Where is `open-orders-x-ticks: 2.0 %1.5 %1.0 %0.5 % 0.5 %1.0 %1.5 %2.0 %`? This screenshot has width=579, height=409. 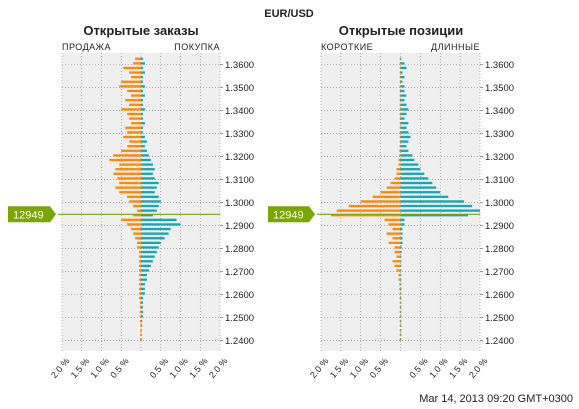 open-orders-x-ticks: 2.0 %1.5 %1.0 %0.5 % 0.5 %1.0 %1.5 %2.0 % is located at coordinates (139, 368).